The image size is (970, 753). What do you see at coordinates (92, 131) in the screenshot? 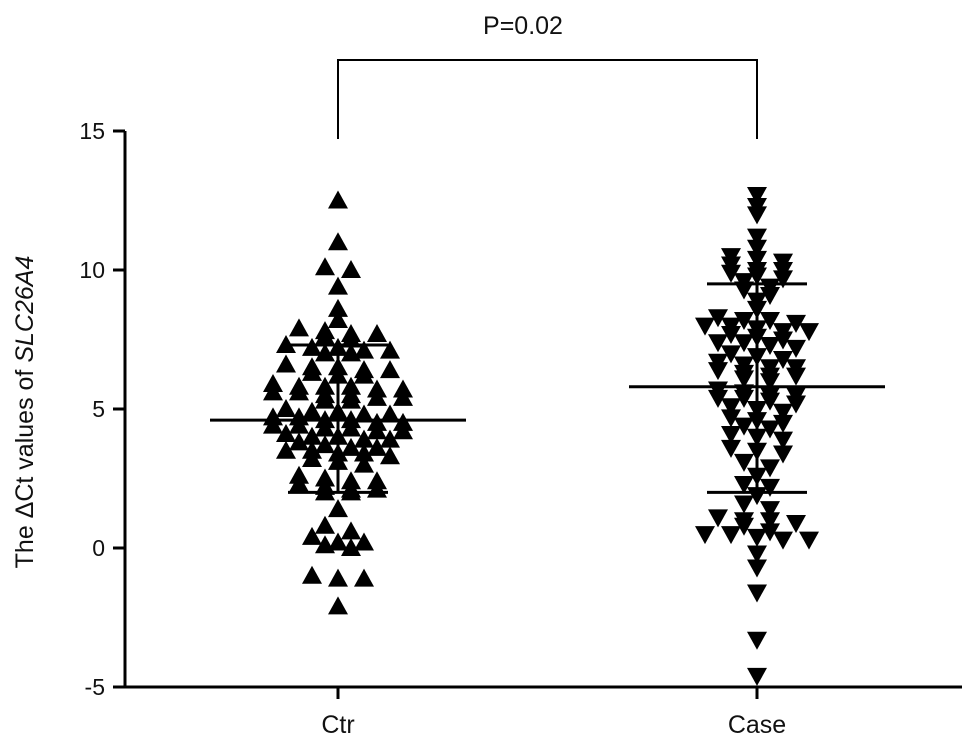
I see `y-tick-label: 15` at bounding box center [92, 131].